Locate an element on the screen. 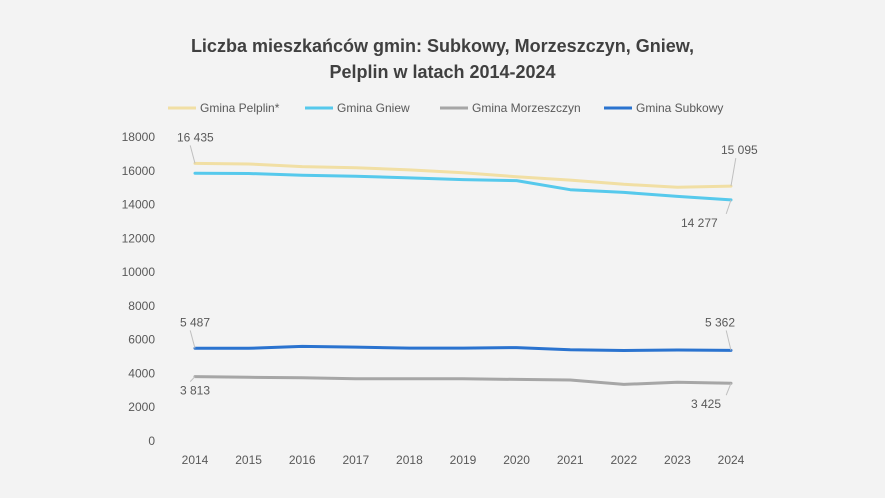  legend-entry: Gmina Morzeszczyn is located at coordinates (526, 108).